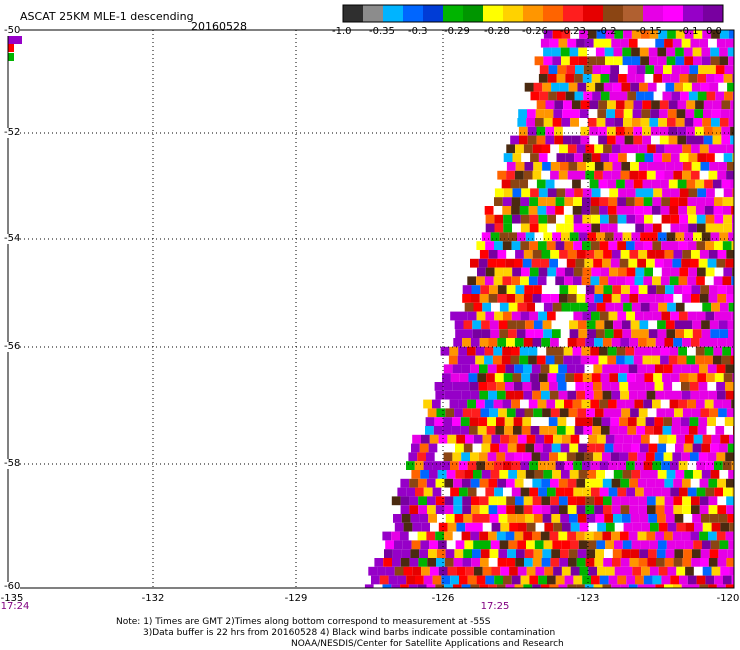  What do you see at coordinates (497, 31) in the screenshot?
I see `colorbar-tick-label: -0.28` at bounding box center [497, 31].